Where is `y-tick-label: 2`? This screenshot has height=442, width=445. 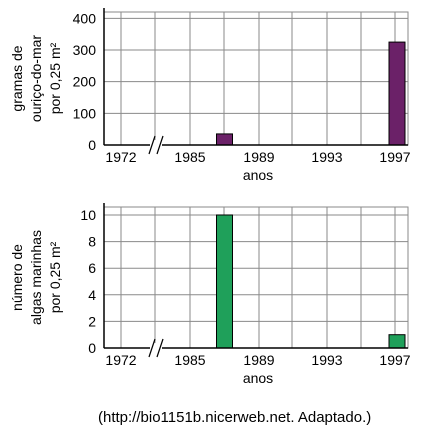
y-tick-label: 2 is located at coordinates (92, 321).